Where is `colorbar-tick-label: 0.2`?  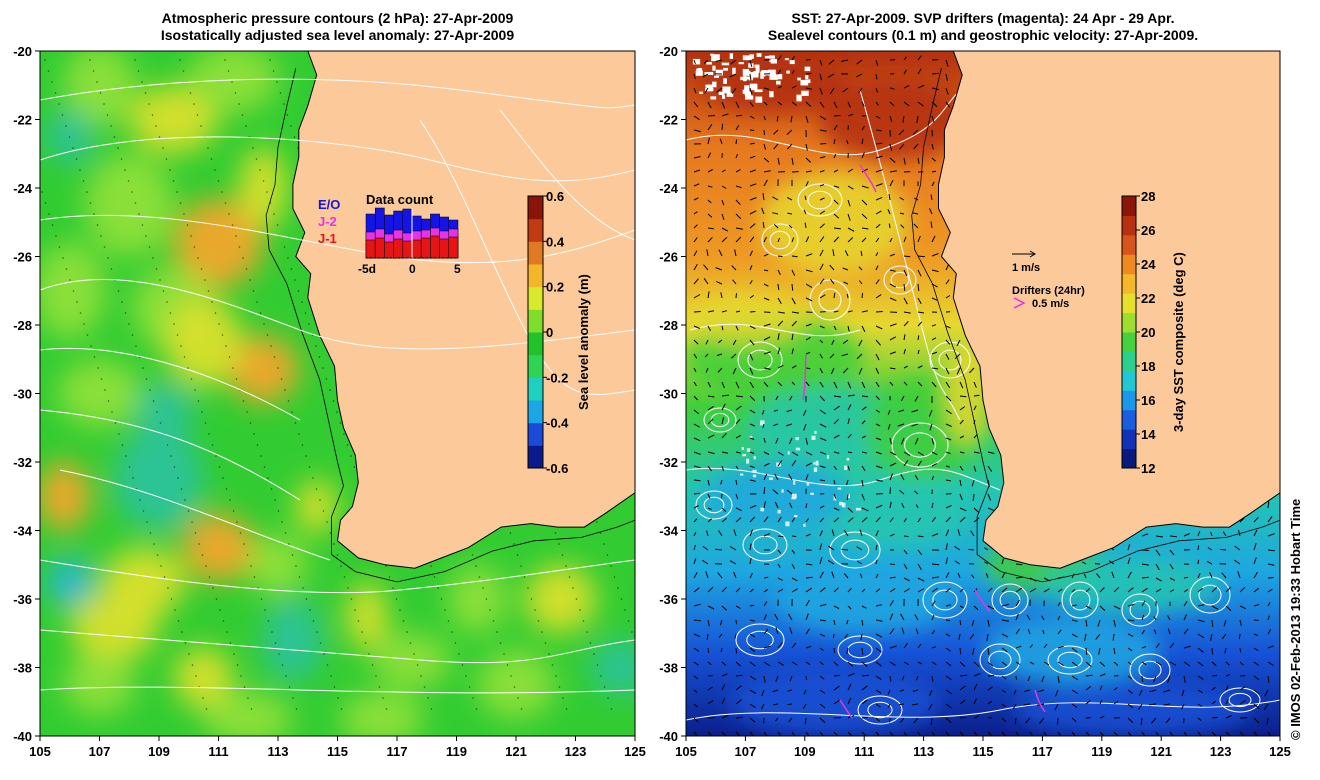
colorbar-tick-label: 0.2 is located at coordinates (555, 287).